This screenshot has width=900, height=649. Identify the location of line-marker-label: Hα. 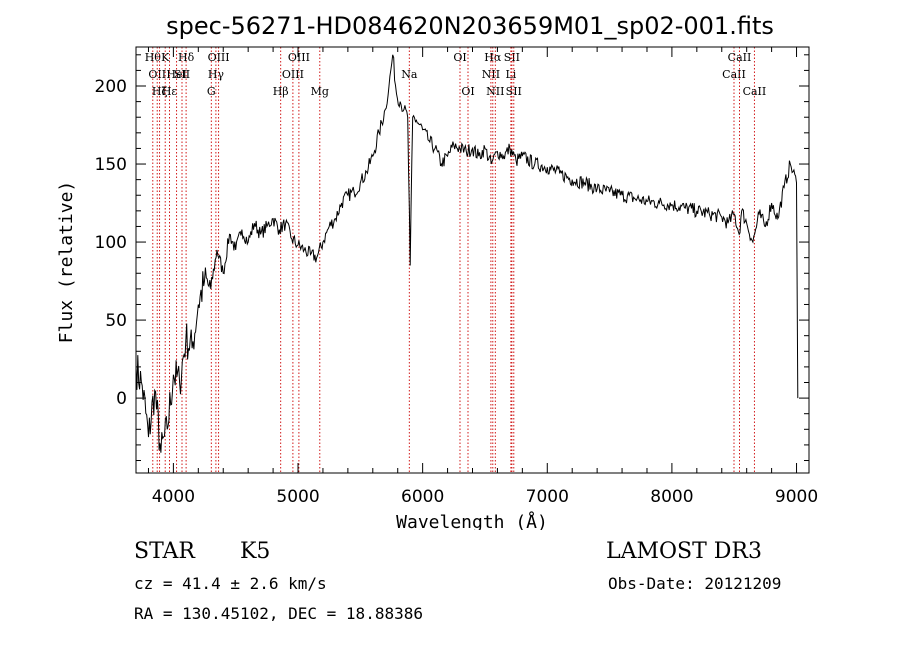
(493, 57).